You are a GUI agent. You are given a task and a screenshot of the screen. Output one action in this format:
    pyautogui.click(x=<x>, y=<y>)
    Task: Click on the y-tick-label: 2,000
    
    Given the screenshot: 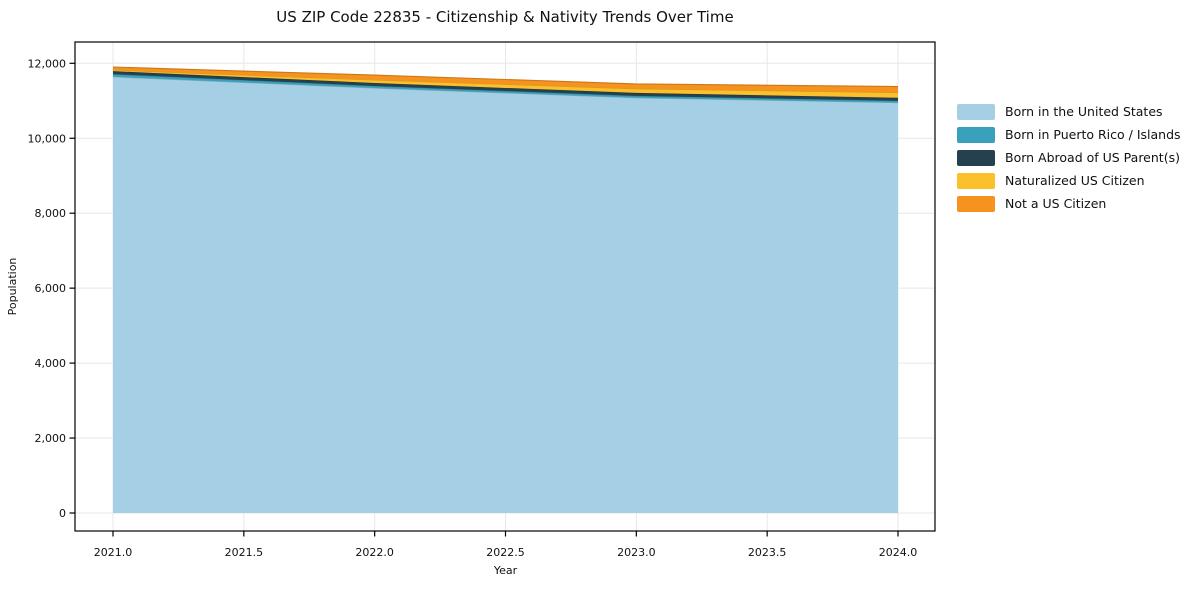 What is the action you would take?
    pyautogui.click(x=51, y=438)
    